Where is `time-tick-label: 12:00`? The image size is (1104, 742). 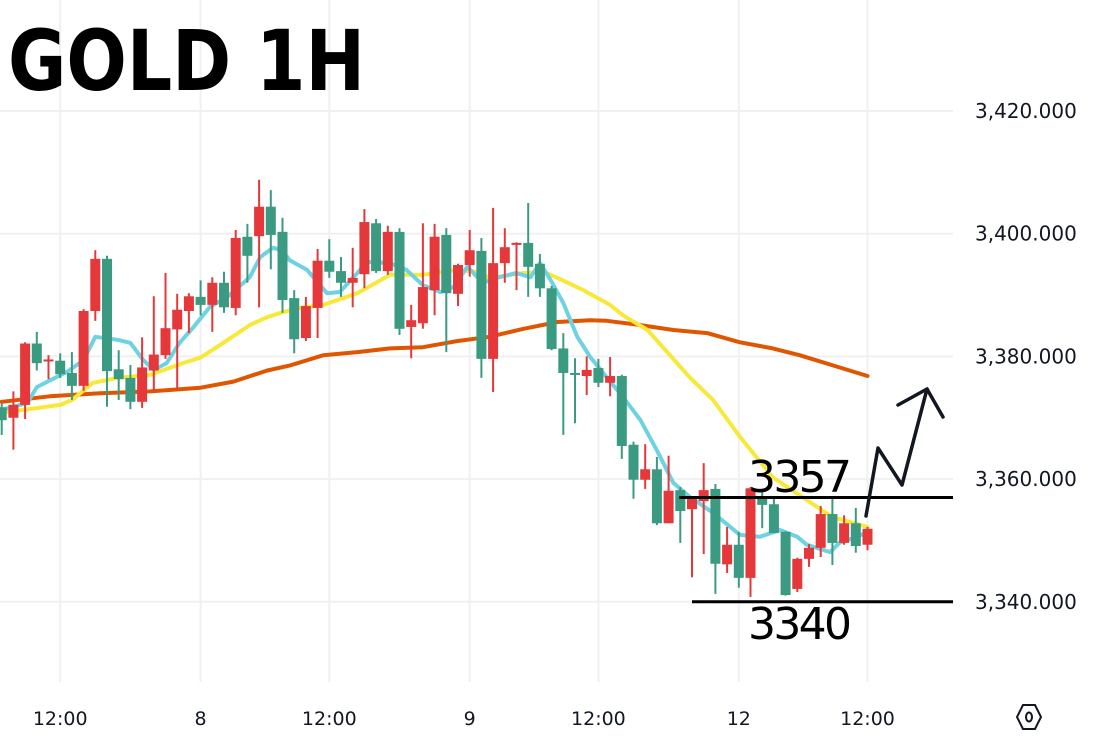
time-tick-label: 12:00 is located at coordinates (329, 719).